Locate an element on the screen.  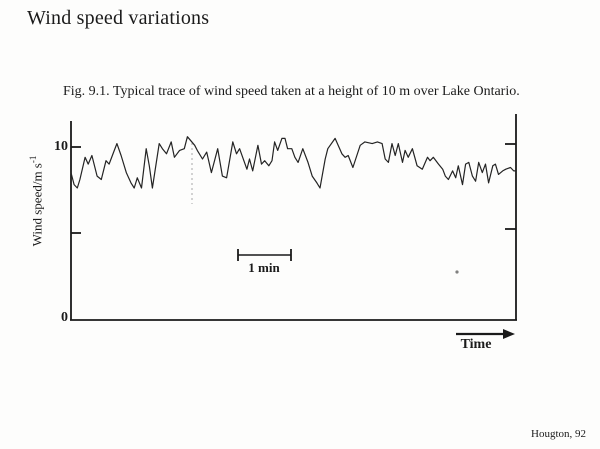
y-tick-label-0: 0 is located at coordinates (64, 317).